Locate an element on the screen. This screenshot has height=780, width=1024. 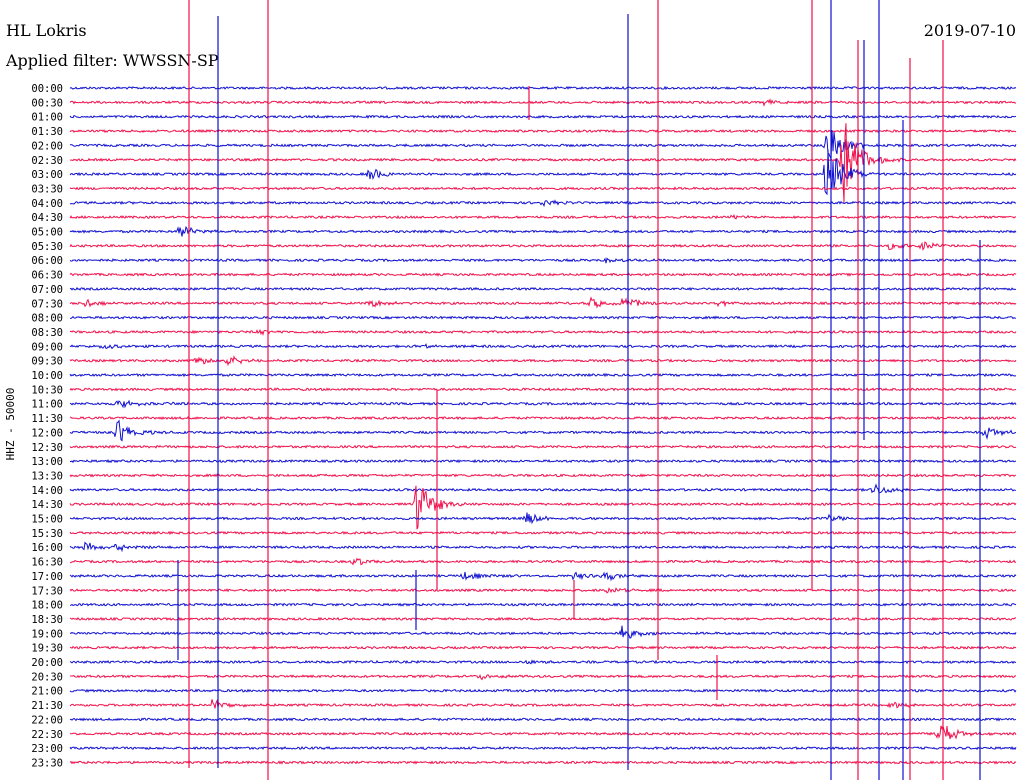
chart-date: 2019-07-10 is located at coordinates (970, 30).